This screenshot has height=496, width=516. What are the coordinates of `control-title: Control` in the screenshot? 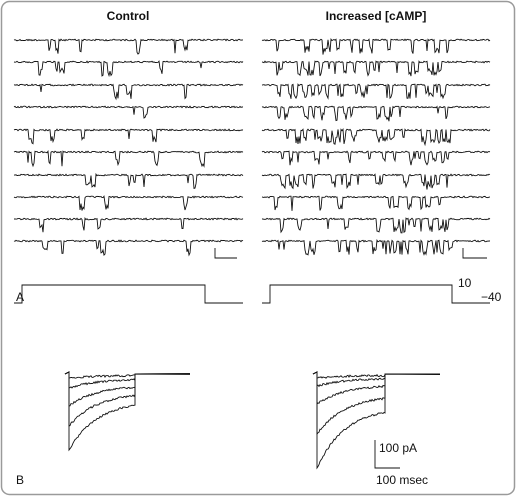 It's located at (128, 16).